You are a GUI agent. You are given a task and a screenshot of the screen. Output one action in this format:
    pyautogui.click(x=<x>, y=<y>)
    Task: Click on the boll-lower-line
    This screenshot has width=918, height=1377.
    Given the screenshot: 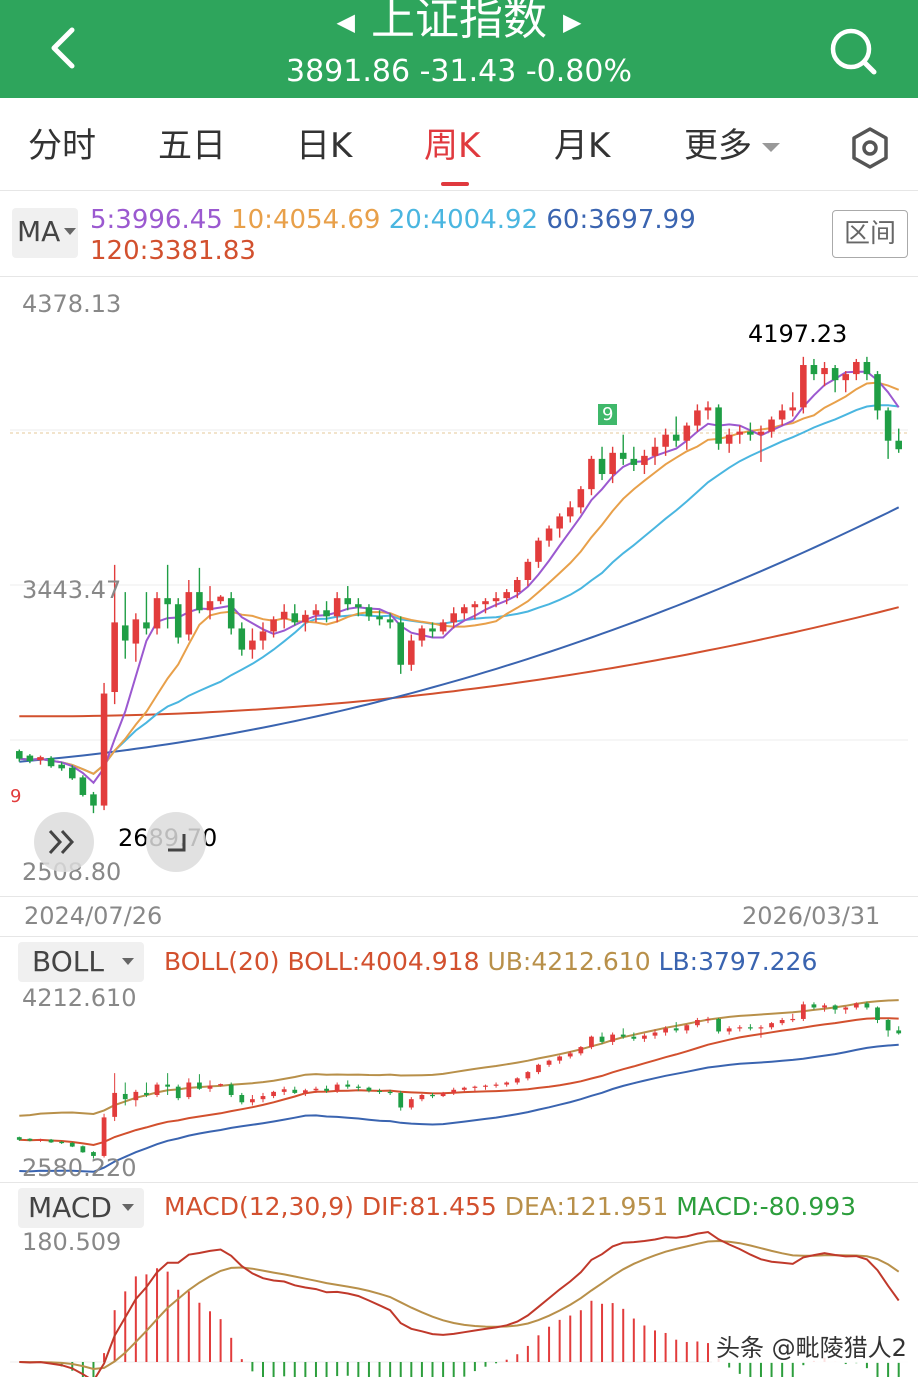 What is the action you would take?
    pyautogui.click(x=459, y=1108)
    